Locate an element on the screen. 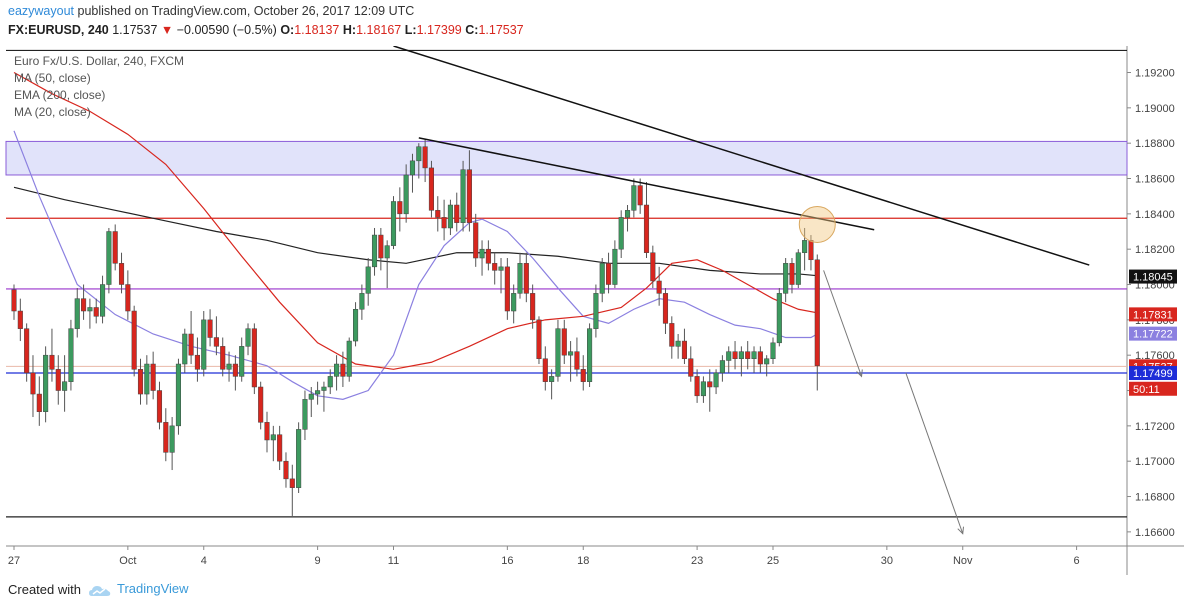 The width and height of the screenshot is (1184, 607). low-value: 1.17399 is located at coordinates (439, 30).